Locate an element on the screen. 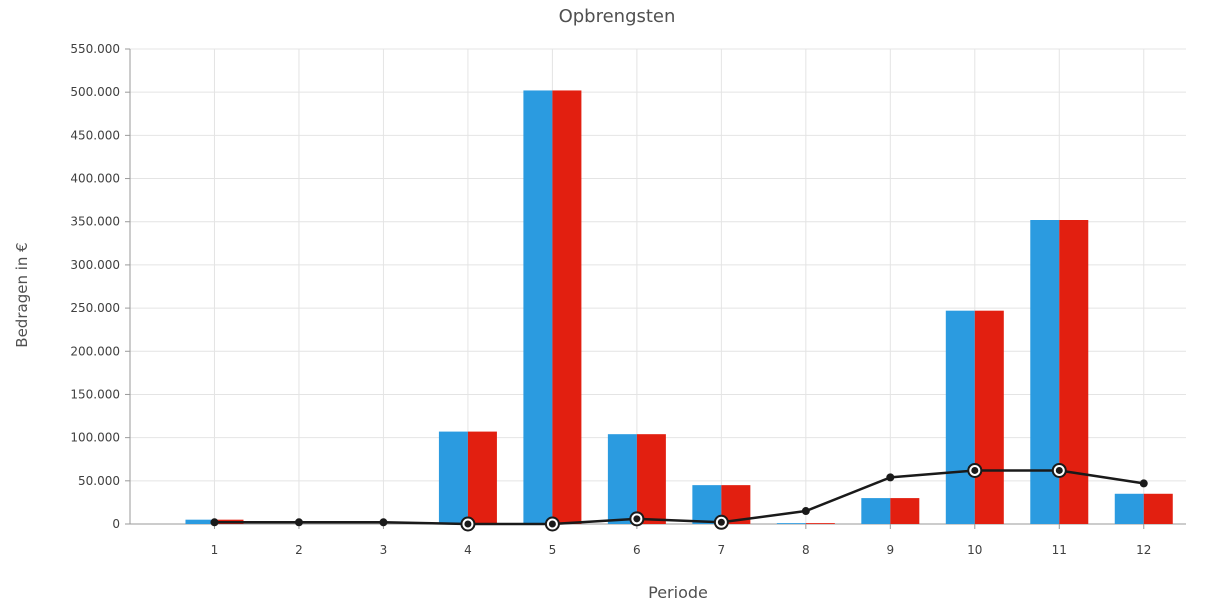 The image size is (1212, 602). y-tick-label: 550.000 is located at coordinates (95, 49).